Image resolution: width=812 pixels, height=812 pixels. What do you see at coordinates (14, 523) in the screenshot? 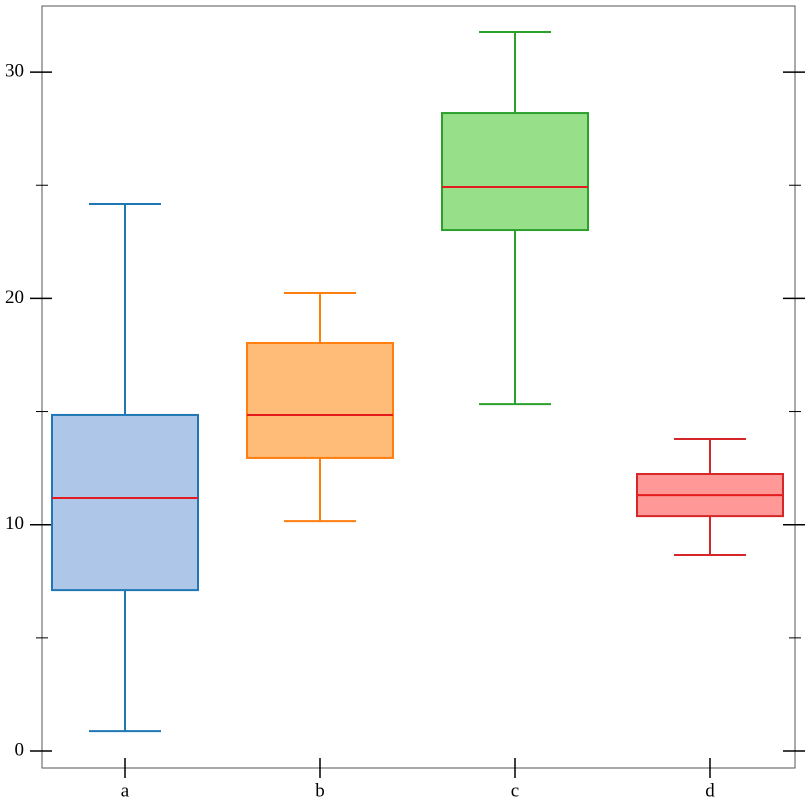
I see `y-tick-label: 10` at bounding box center [14, 523].